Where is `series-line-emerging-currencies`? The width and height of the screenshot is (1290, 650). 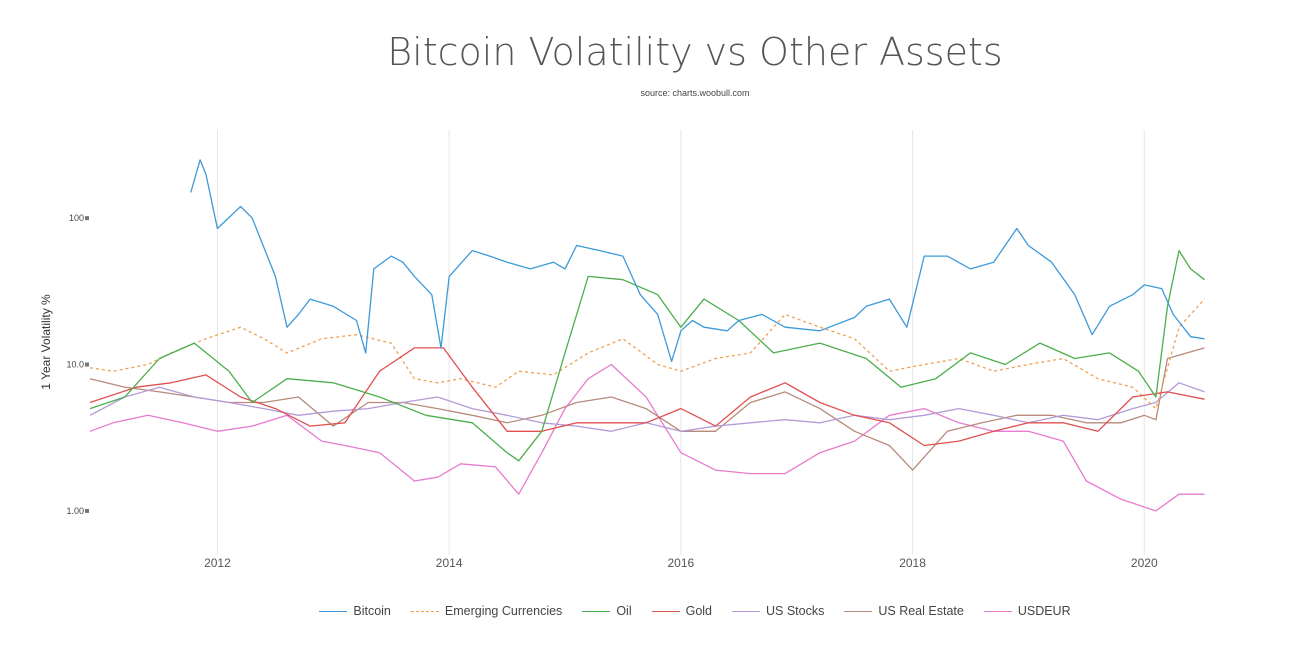 series-line-emerging-currencies is located at coordinates (647, 354).